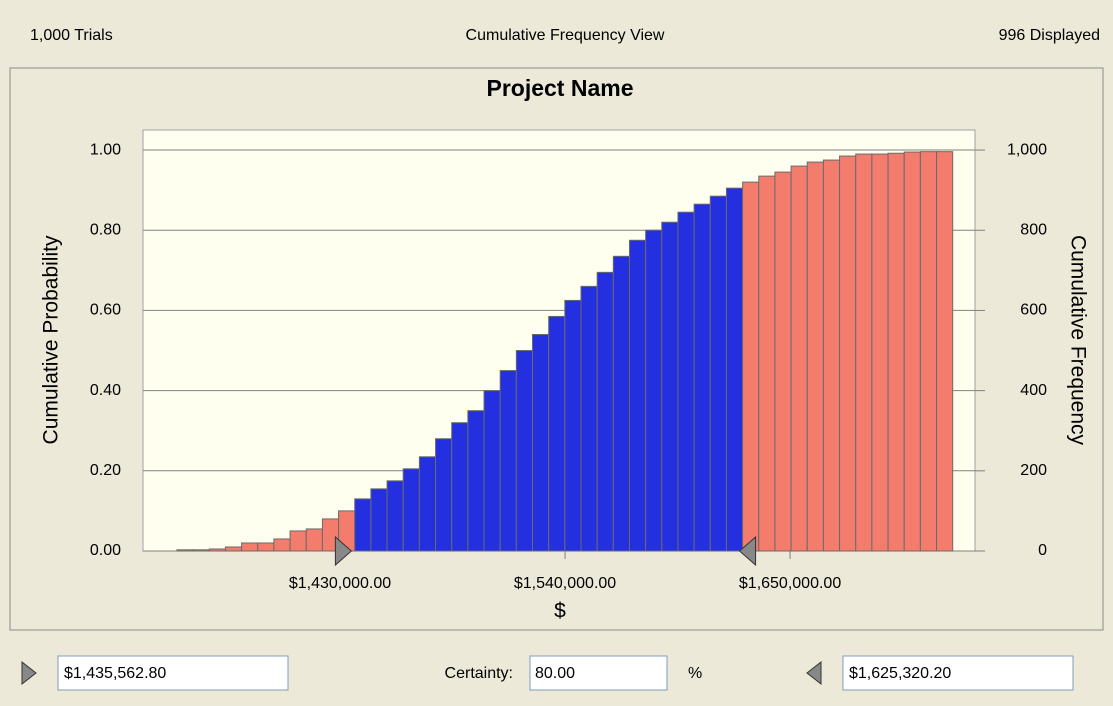 The height and width of the screenshot is (706, 1113). What do you see at coordinates (343, 551) in the screenshot?
I see `low-marker` at bounding box center [343, 551].